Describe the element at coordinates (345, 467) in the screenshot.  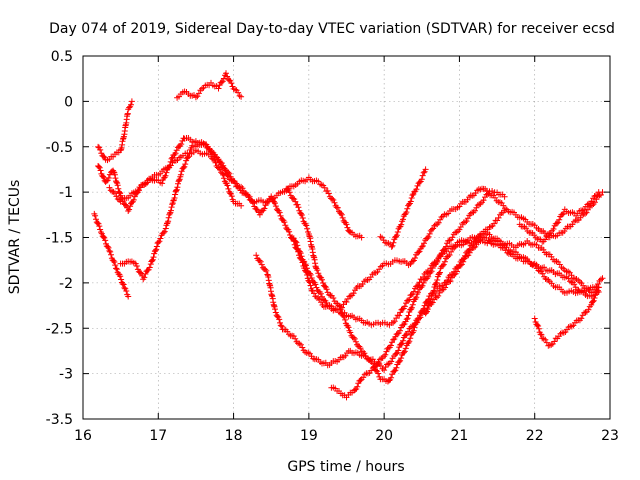
I see `x-axis-label: GPS time / hours` at that location.